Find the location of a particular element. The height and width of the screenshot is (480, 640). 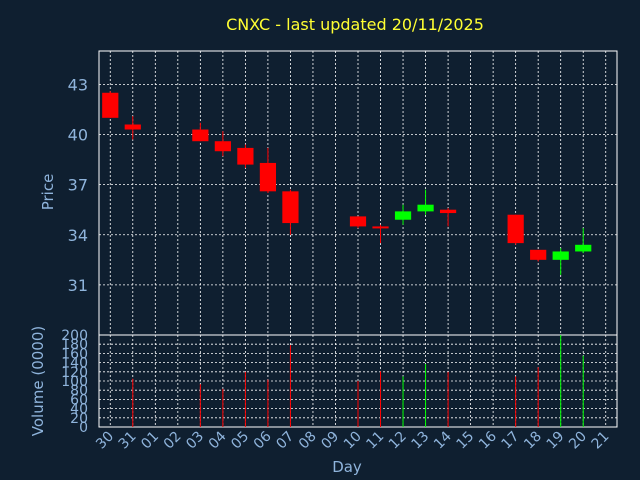

volume-tick-label: 100 is located at coordinates (74, 382).